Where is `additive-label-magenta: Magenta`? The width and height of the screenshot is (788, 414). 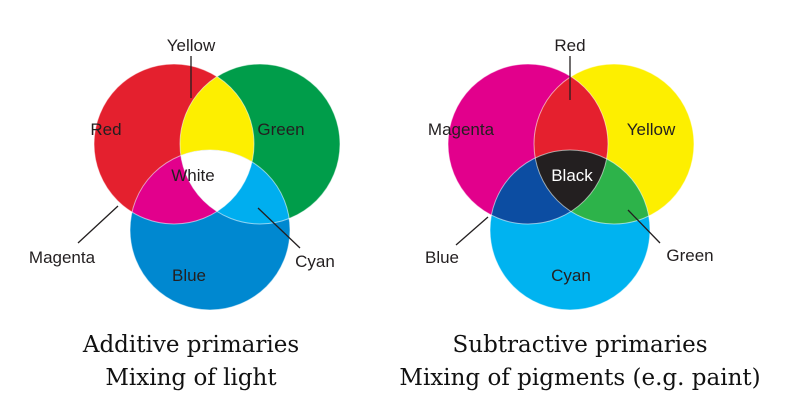
additive-label-magenta: Magenta is located at coordinates (62, 257).